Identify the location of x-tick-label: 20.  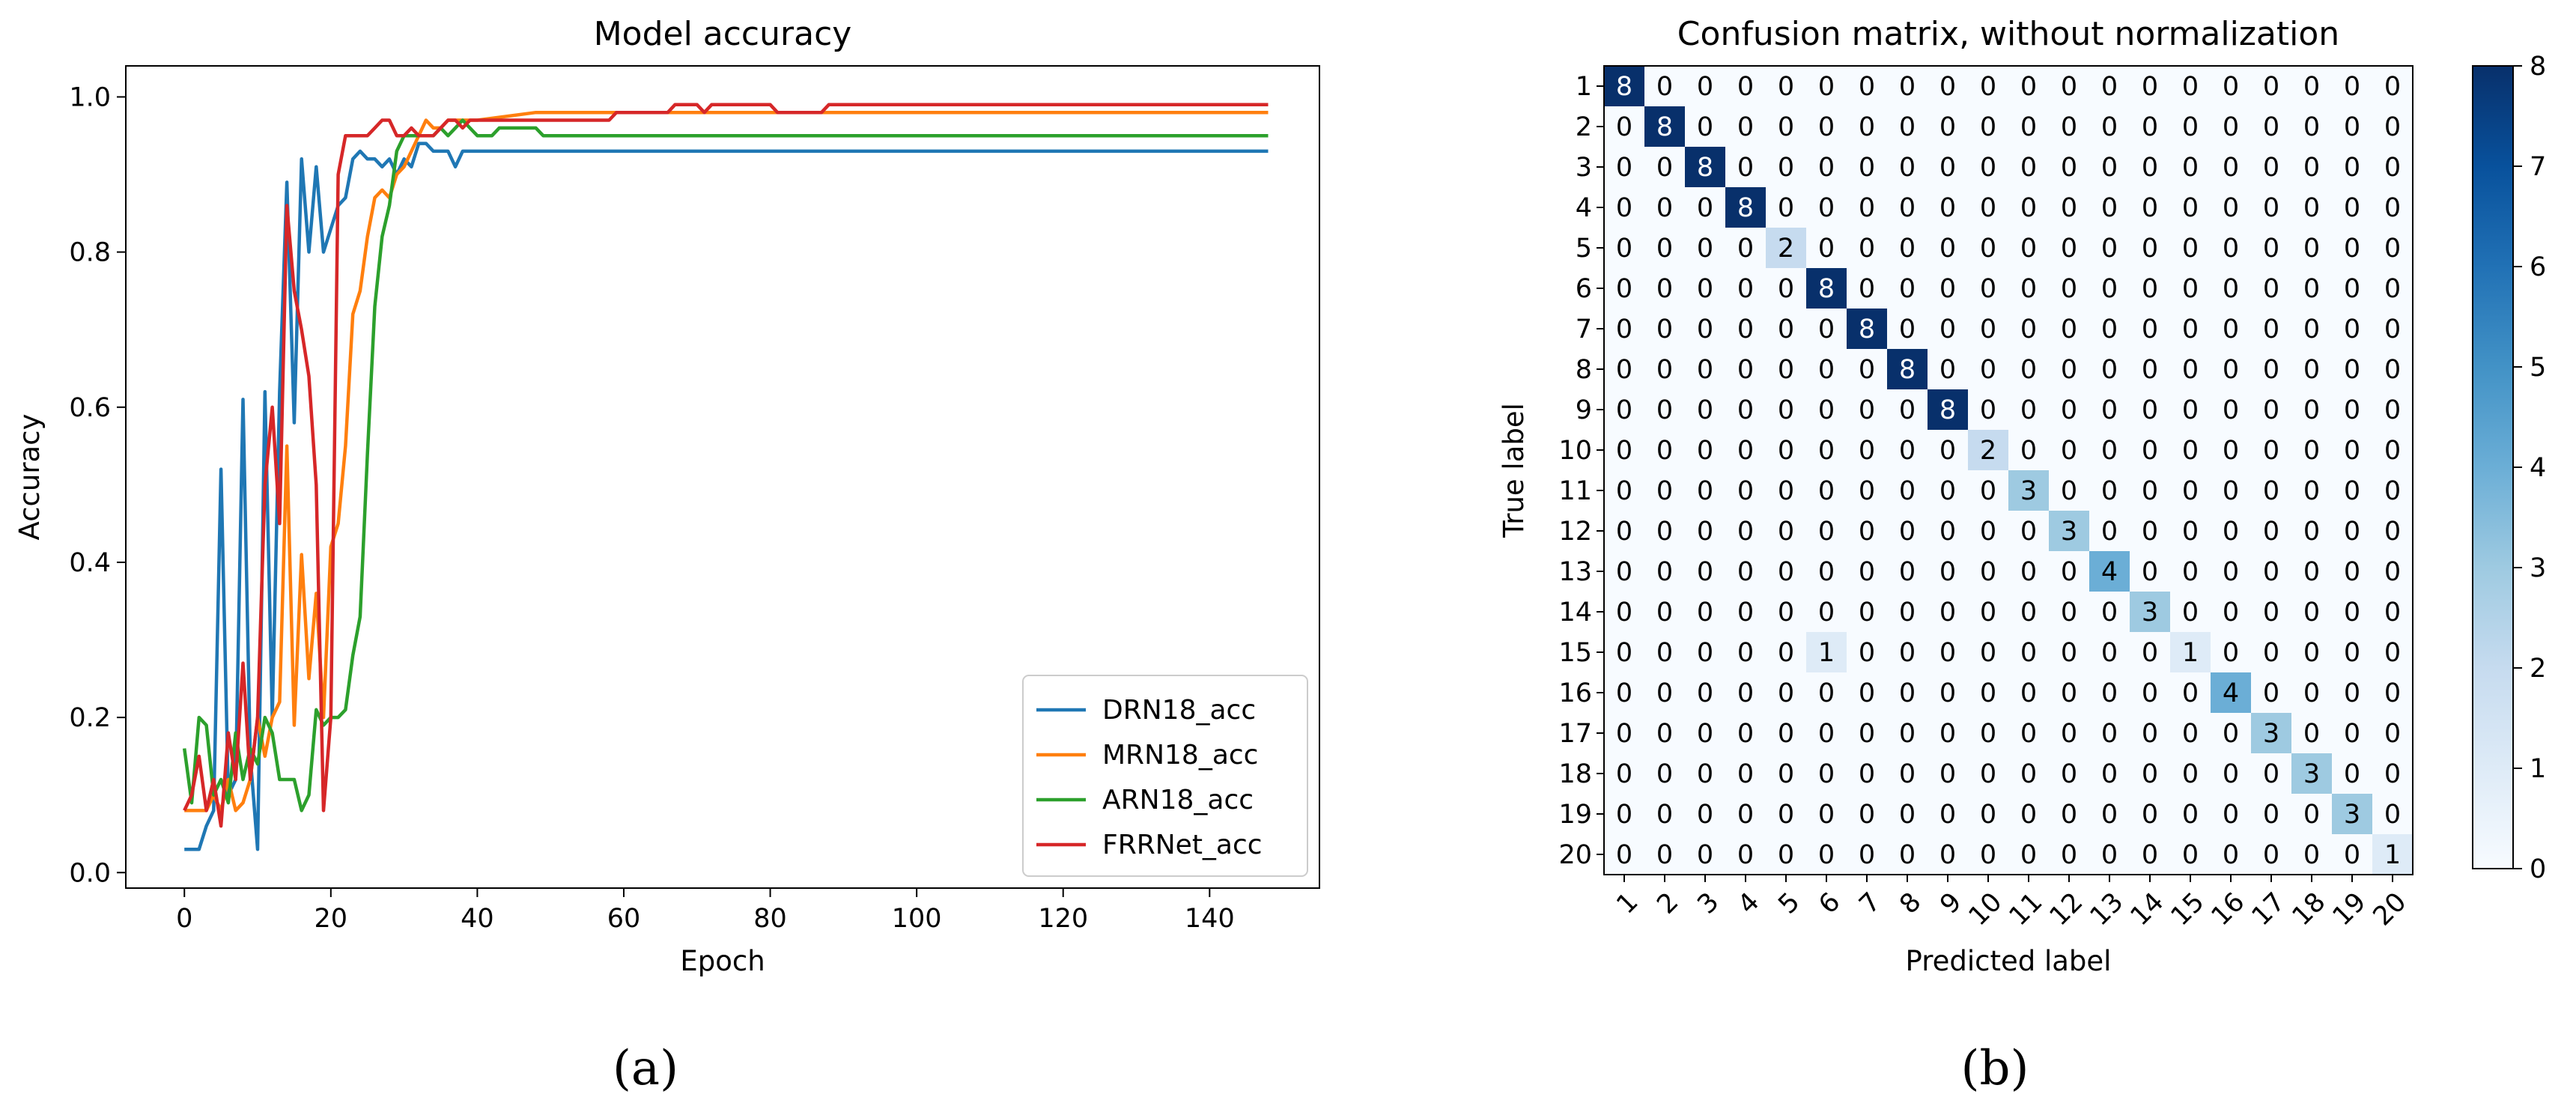
(331, 919).